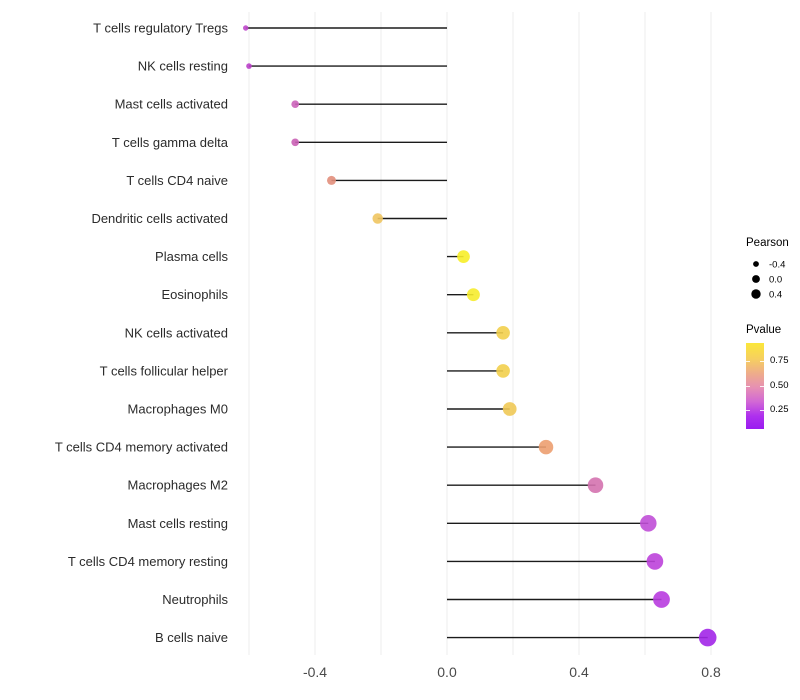  What do you see at coordinates (159, 218) in the screenshot?
I see `y-axis-label: Dendritic cells activated` at bounding box center [159, 218].